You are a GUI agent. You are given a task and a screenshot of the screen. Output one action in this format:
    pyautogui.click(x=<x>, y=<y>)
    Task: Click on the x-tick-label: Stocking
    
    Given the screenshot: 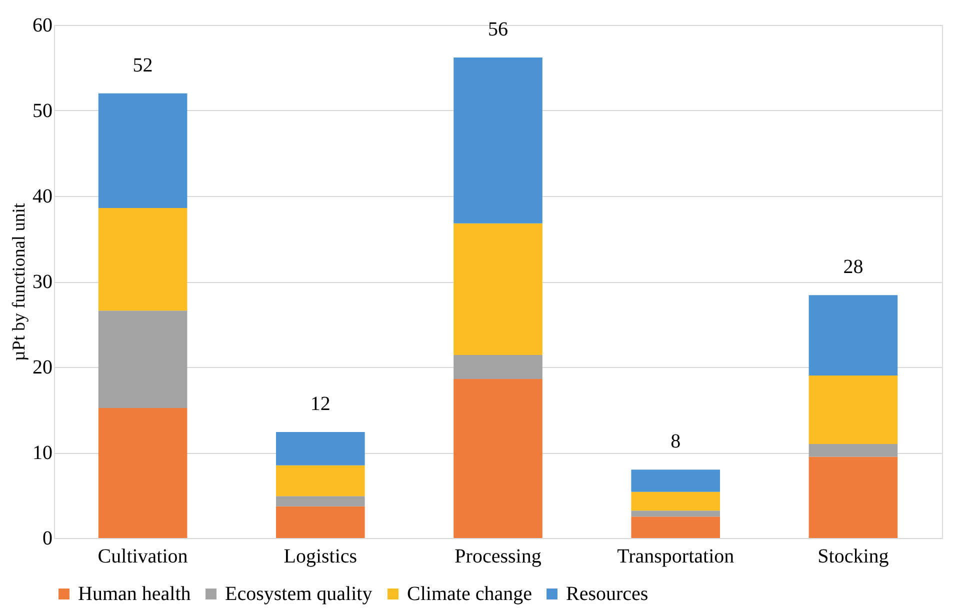 What is the action you would take?
    pyautogui.click(x=853, y=557)
    